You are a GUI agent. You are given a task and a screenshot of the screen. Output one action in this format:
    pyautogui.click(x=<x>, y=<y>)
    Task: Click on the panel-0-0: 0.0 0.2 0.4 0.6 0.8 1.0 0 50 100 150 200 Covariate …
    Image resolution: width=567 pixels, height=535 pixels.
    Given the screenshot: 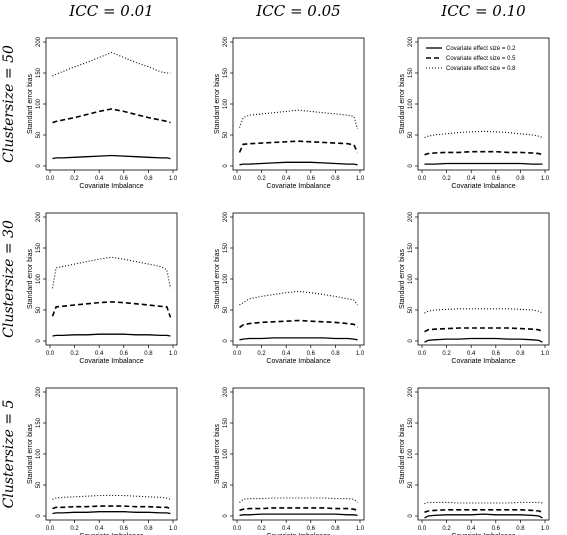 What is the action you would take?
    pyautogui.click(x=102, y=113)
    